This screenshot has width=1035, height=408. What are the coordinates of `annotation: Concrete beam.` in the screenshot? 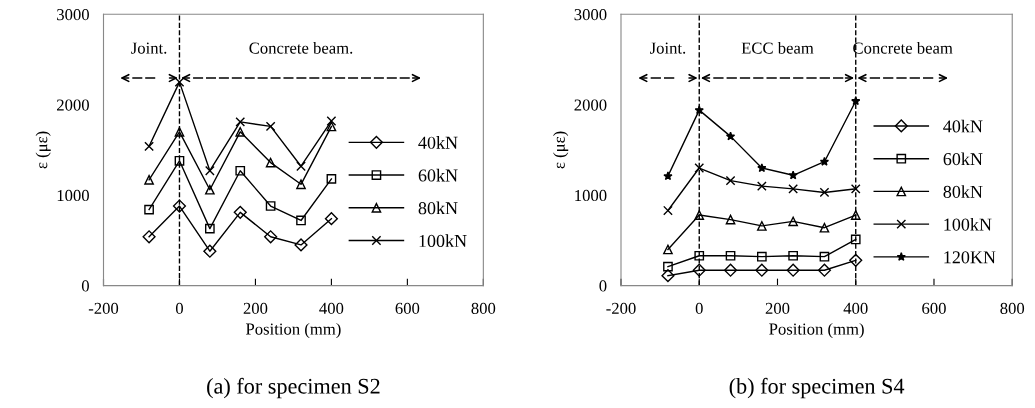 It's located at (301, 47).